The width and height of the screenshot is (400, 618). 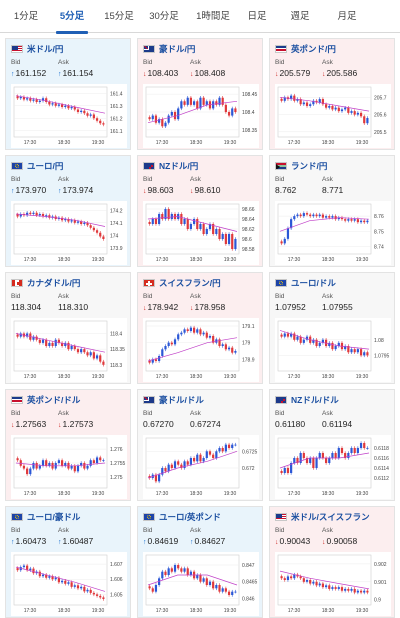 I want to click on price-chart: 179.1 179 178.9 17:30 18:30 19:30, so click(x=201, y=350).